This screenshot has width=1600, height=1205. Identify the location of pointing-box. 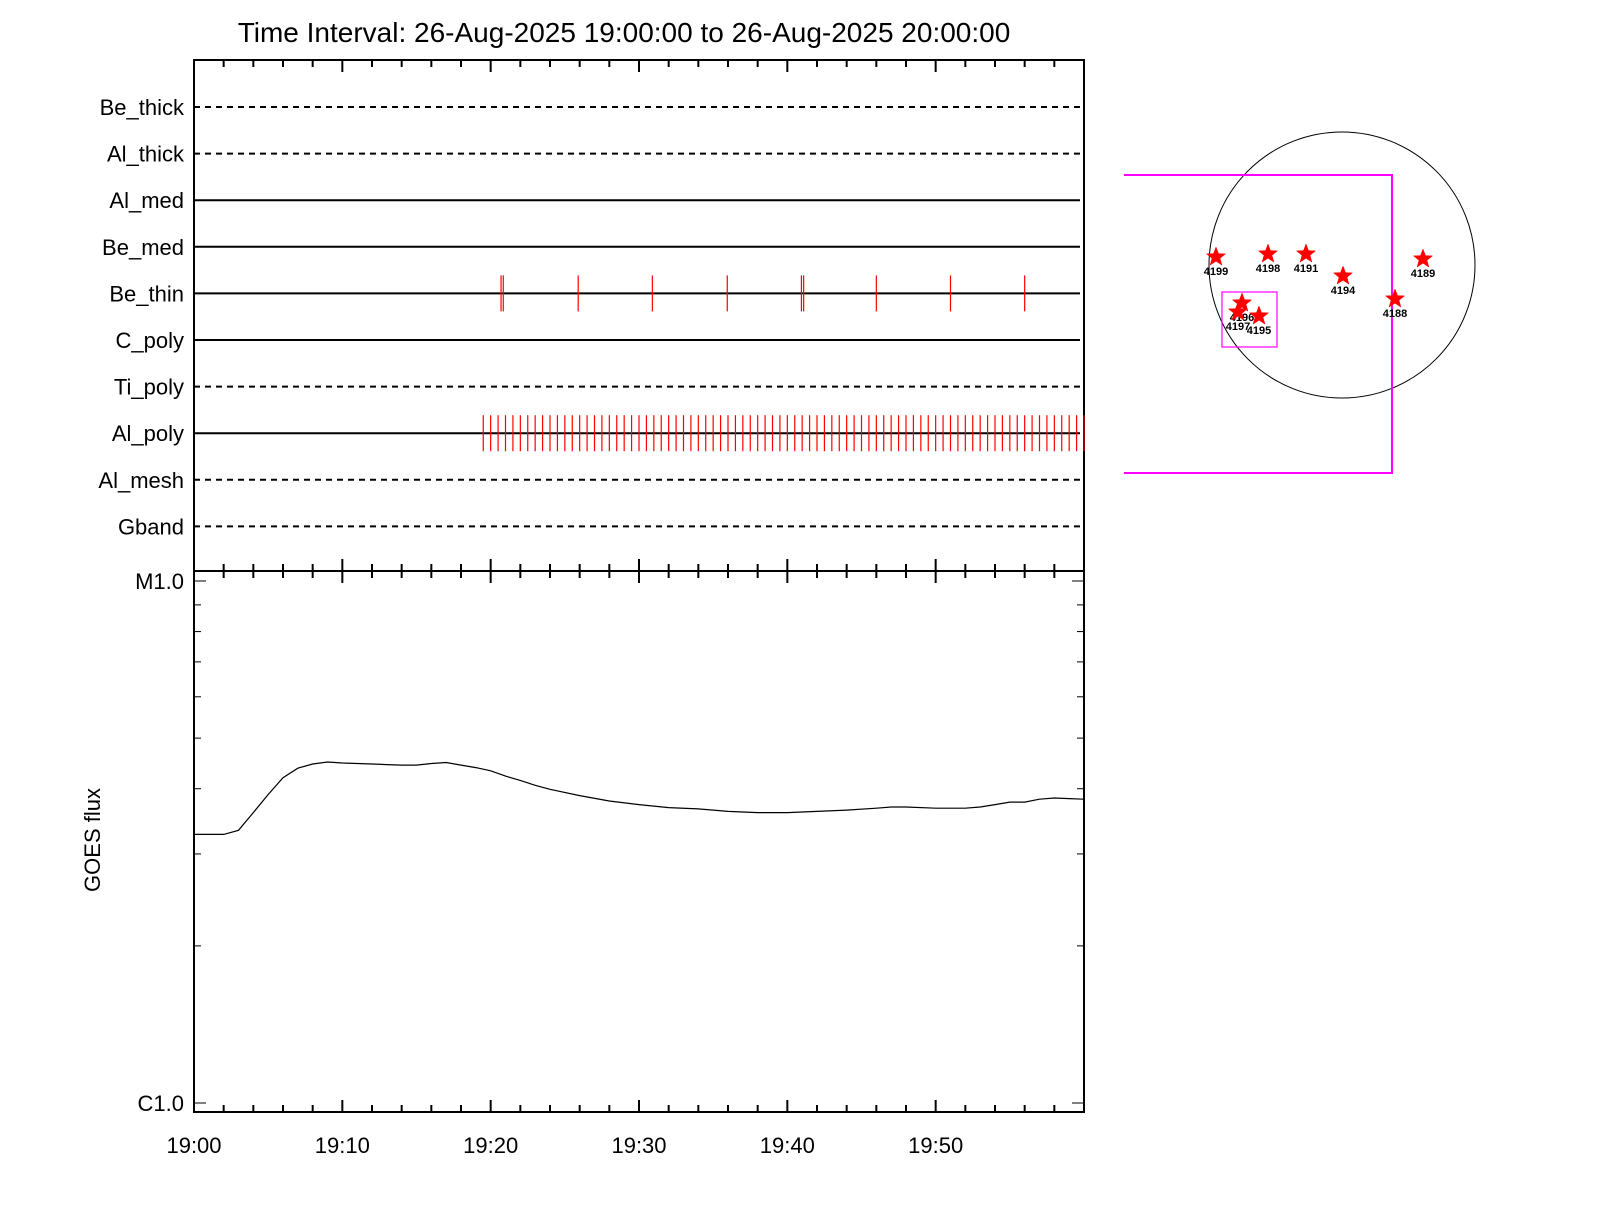
(1249, 319).